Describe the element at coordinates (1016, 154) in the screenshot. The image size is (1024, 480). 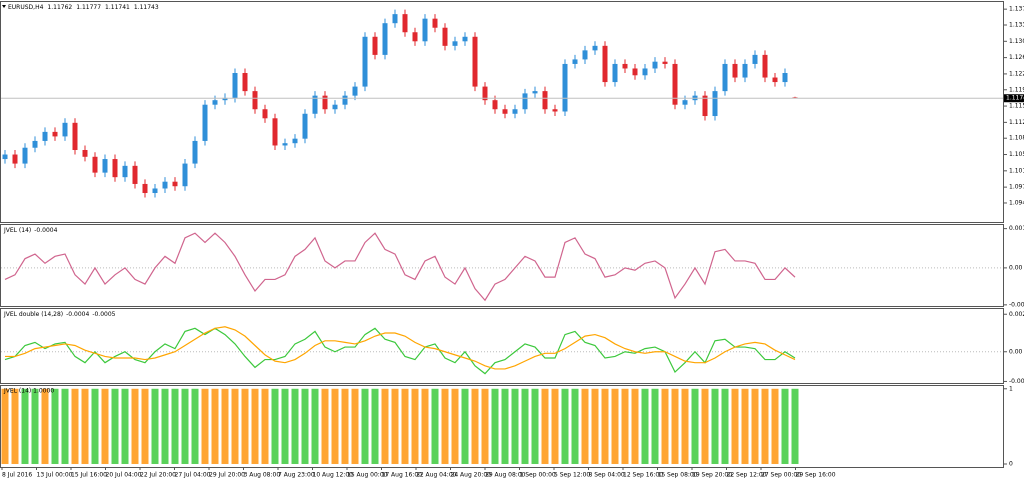
I see `y-tick-label: 1.10500` at that location.